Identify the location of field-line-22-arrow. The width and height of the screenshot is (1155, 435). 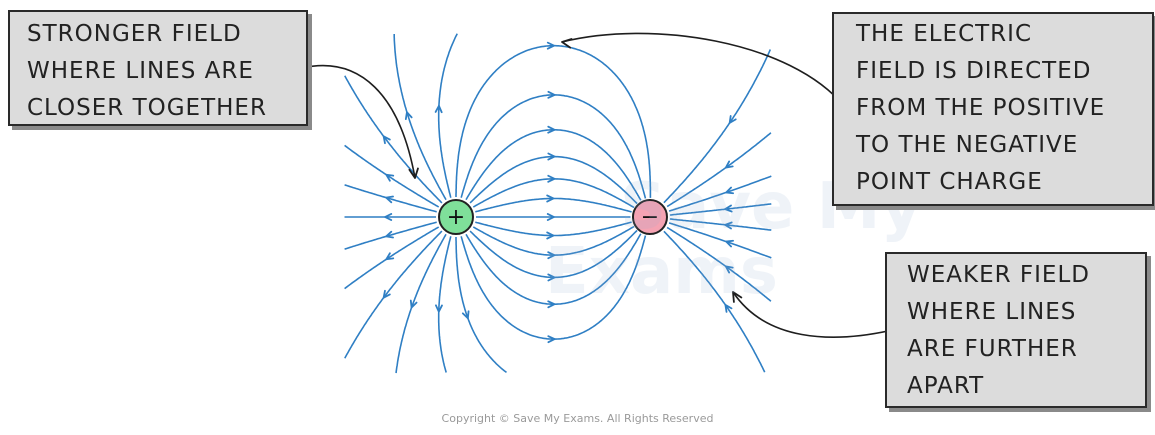
(551, 178).